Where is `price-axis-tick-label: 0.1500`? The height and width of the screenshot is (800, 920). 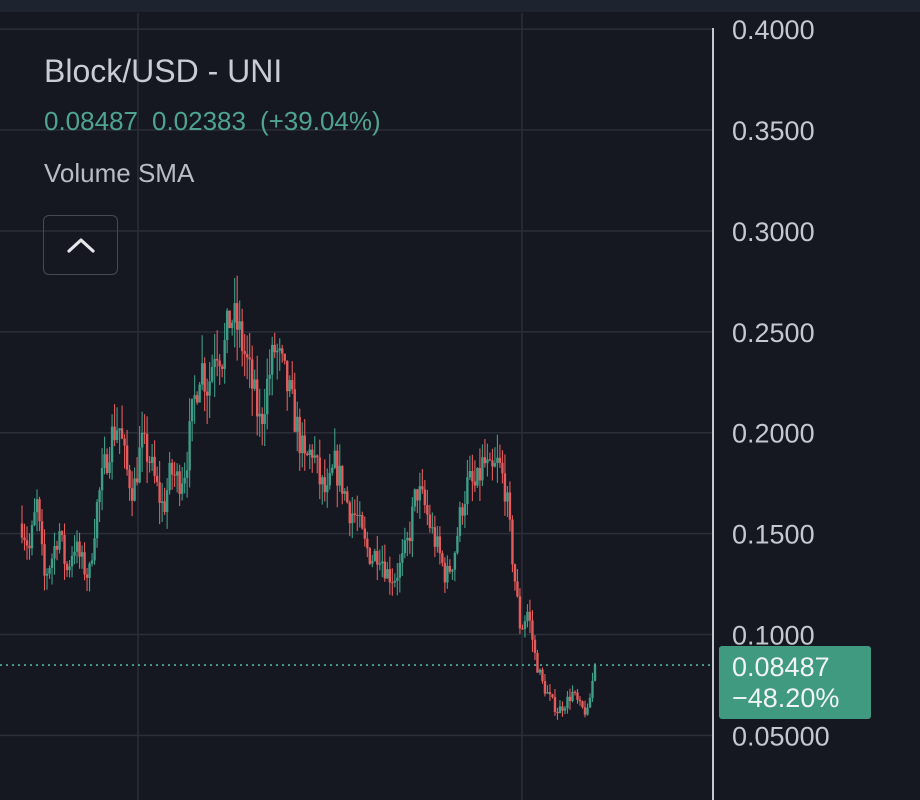 price-axis-tick-label: 0.1500 is located at coordinates (773, 535).